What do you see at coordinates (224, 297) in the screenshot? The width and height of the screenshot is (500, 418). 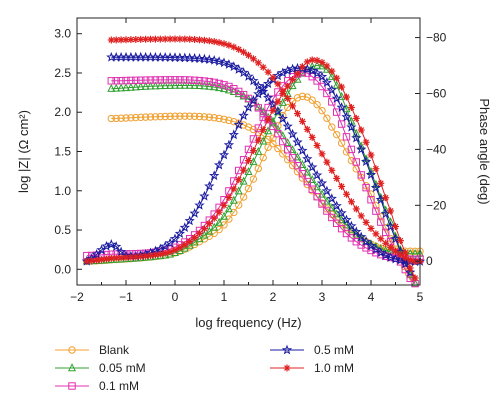 I see `x-tick-label: 1` at bounding box center [224, 297].